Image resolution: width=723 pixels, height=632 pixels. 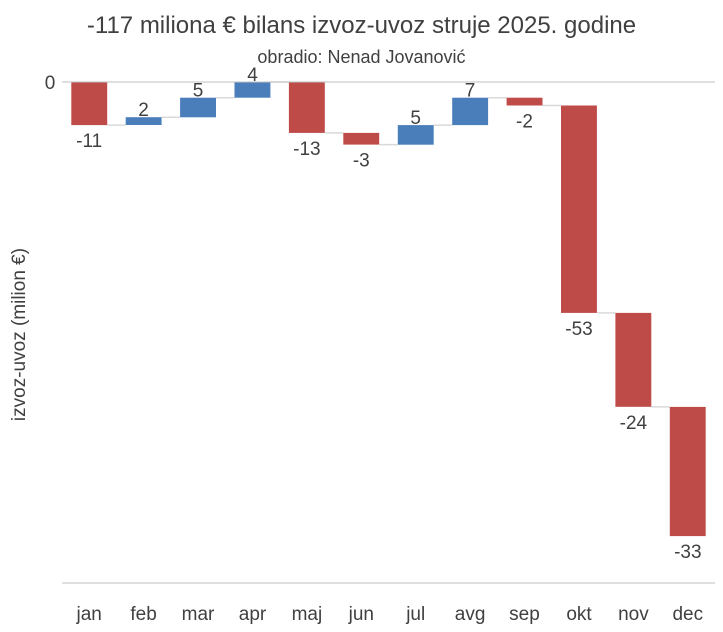 What do you see at coordinates (89, 141) in the screenshot?
I see `data-label-jan: -11` at bounding box center [89, 141].